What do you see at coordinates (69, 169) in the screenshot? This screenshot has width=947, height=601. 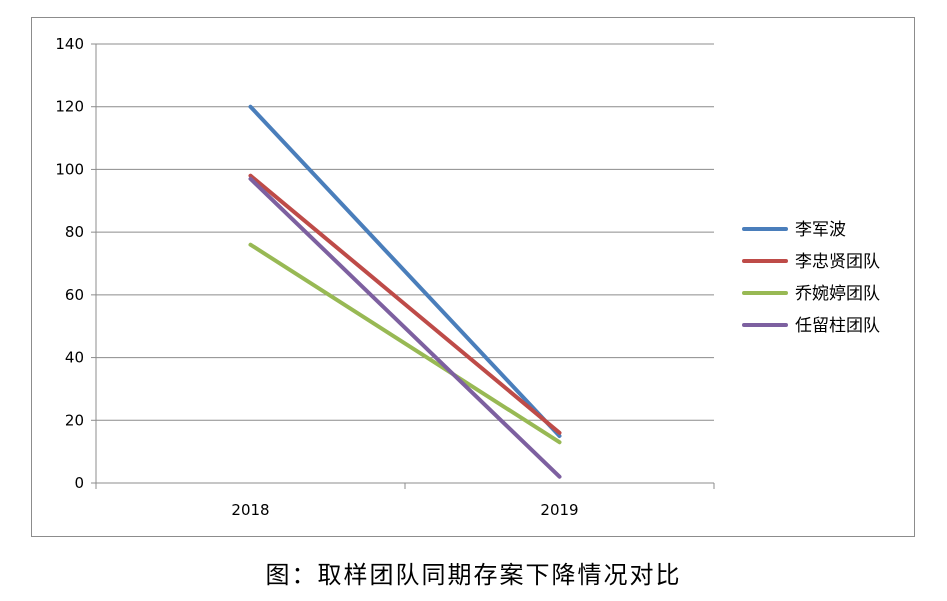 I see `y-tick-label: 100` at bounding box center [69, 169].